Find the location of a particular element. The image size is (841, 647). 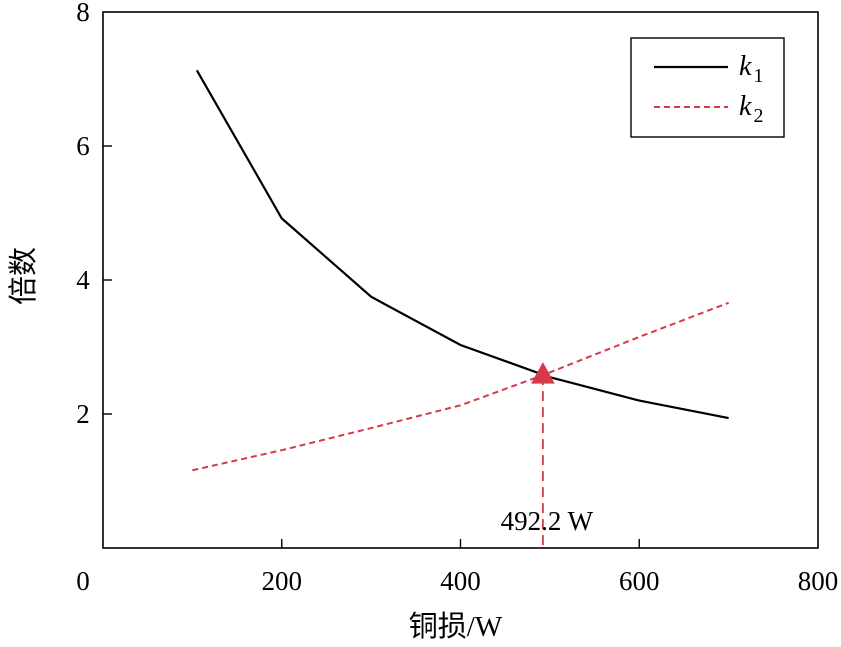

legend-box is located at coordinates (707, 87).